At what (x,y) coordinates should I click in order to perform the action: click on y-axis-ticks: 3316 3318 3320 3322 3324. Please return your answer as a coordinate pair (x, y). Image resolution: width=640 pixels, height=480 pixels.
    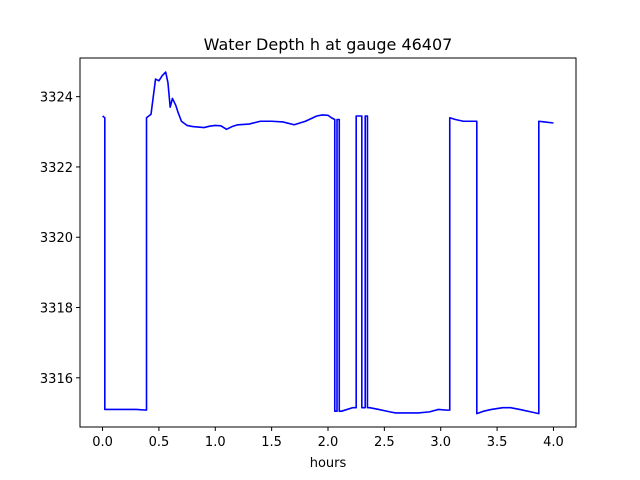
    Looking at the image, I should click on (60, 239).